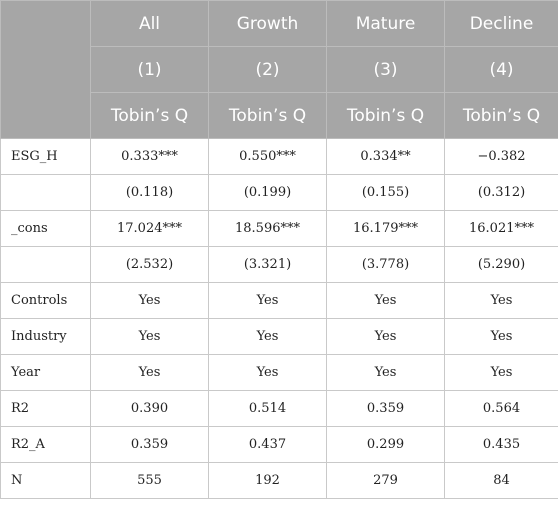 The image size is (558, 514). What do you see at coordinates (267, 408) in the screenshot?
I see `table-cell: 0.514` at bounding box center [267, 408].